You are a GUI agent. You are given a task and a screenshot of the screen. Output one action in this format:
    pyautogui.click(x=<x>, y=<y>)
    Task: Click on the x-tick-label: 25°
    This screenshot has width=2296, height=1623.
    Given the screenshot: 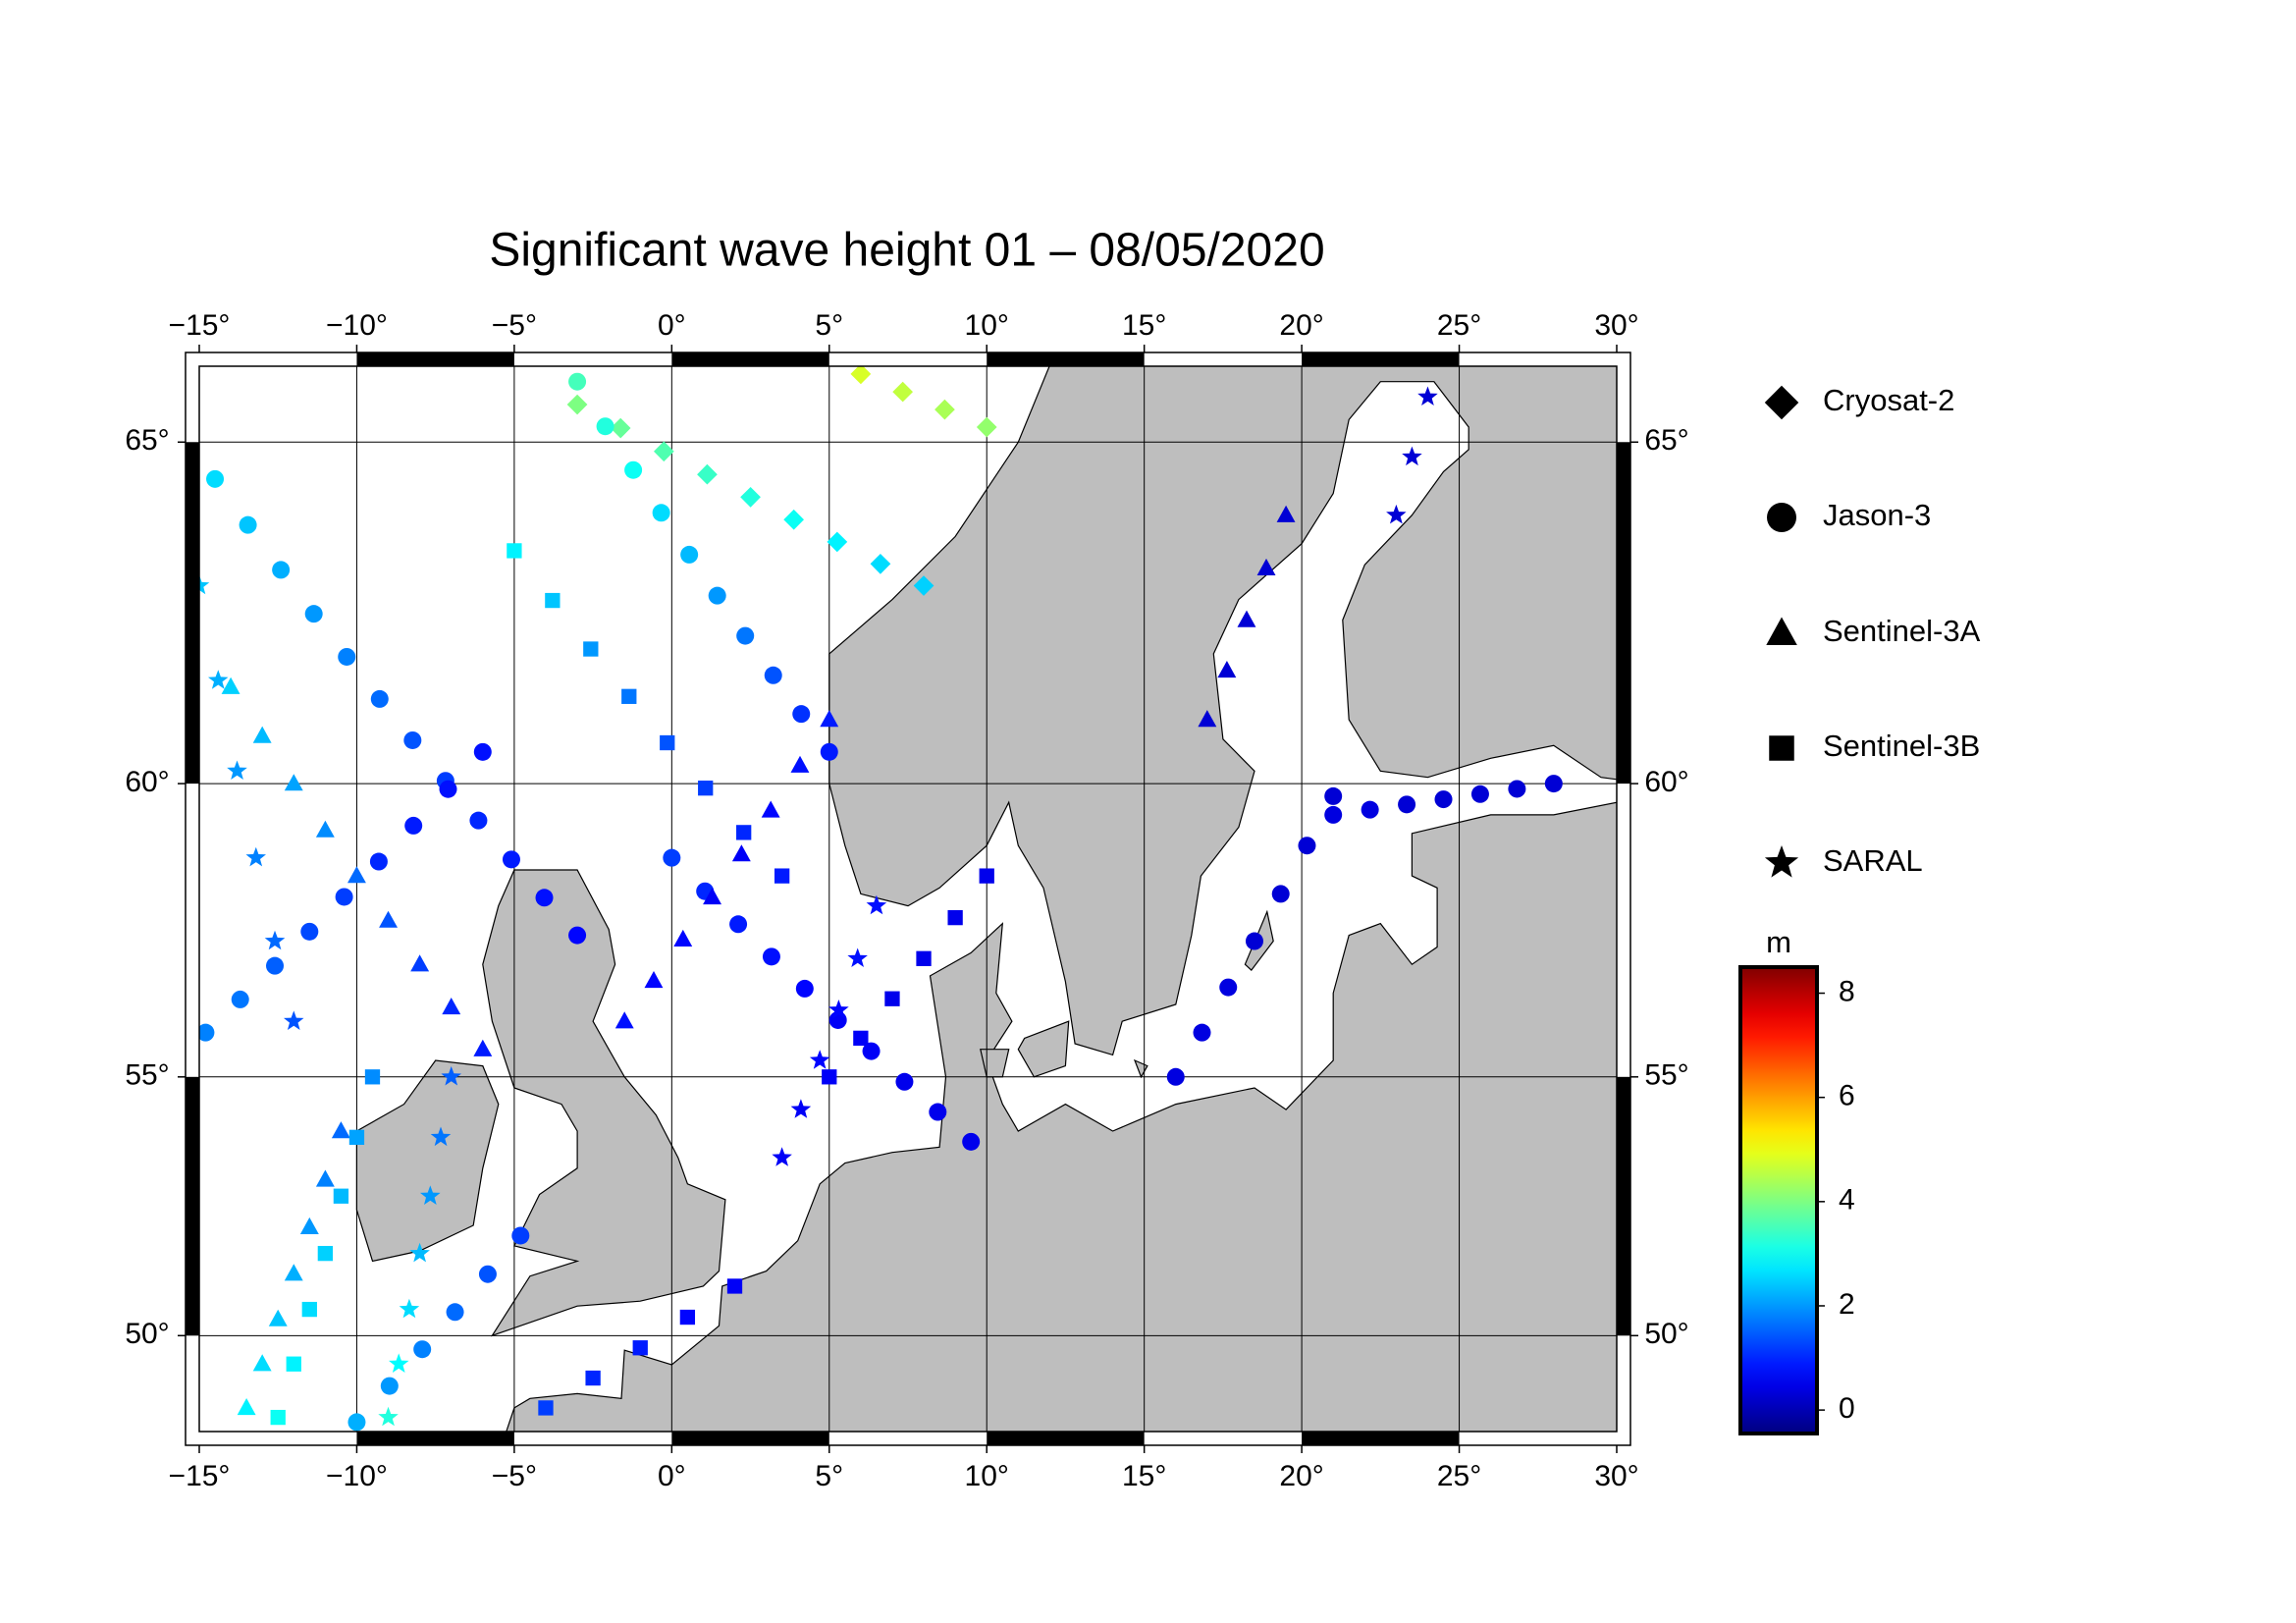 What is the action you would take?
    pyautogui.click(x=1459, y=1476)
    